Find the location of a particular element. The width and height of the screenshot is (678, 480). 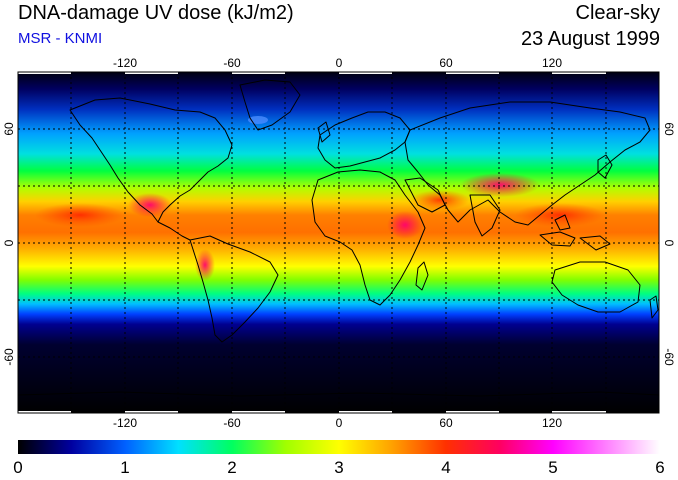

colorbar-label-1: 1 is located at coordinates (125, 467).